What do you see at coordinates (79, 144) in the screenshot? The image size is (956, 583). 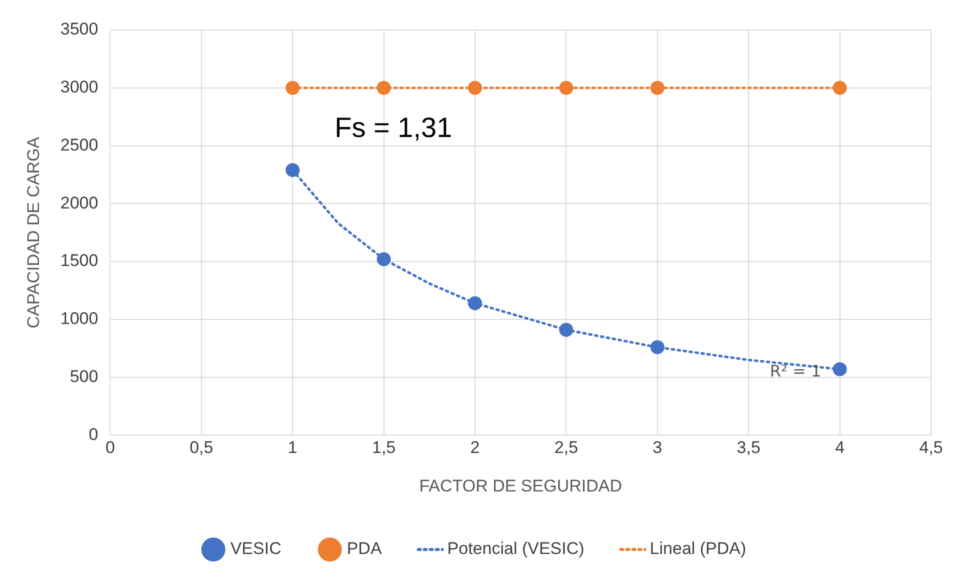 I see `y-tick-label: 2500` at bounding box center [79, 144].